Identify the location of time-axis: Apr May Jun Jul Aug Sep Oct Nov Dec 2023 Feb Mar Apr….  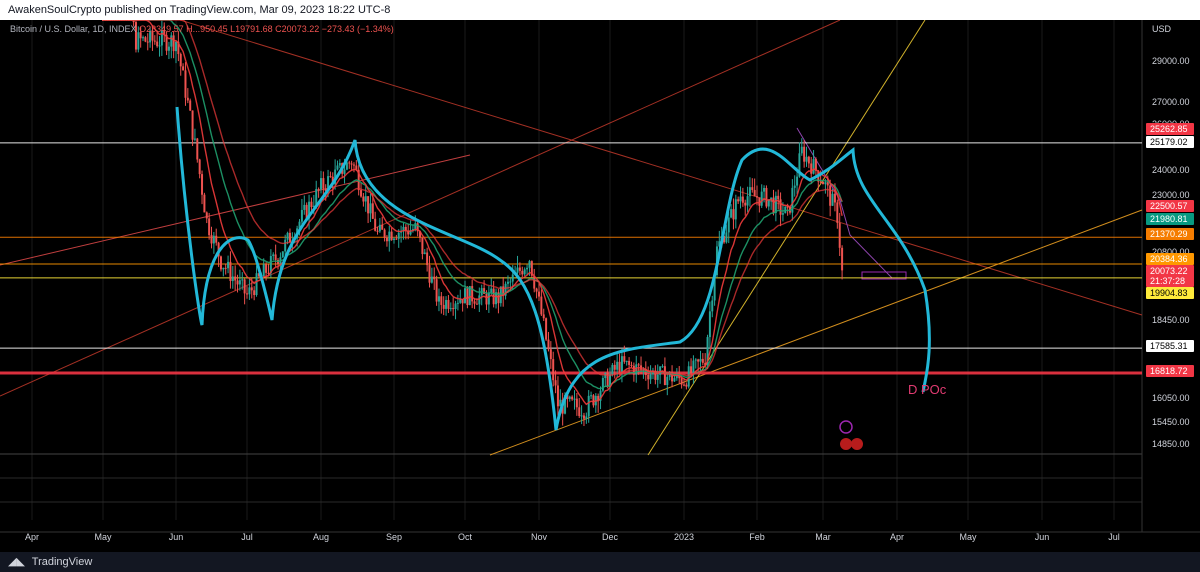
(572, 537).